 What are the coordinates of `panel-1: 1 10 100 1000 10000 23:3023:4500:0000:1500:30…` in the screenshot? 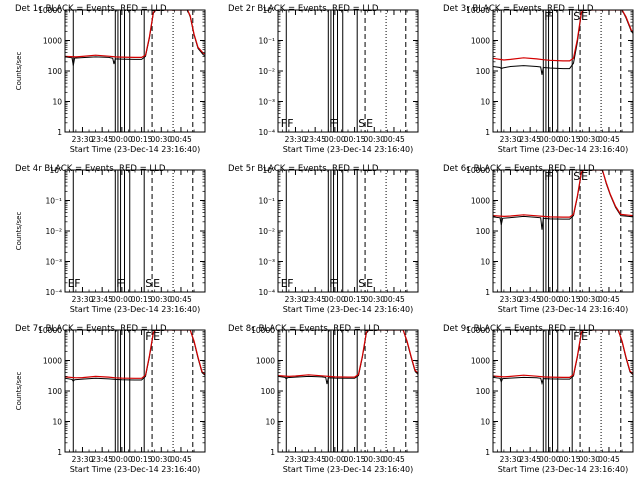 It's located at (110, 79).